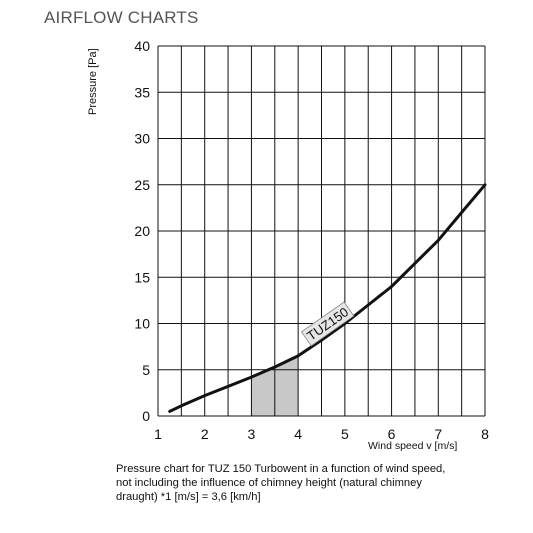 This screenshot has height=533, width=533. What do you see at coordinates (158, 434) in the screenshot?
I see `x-tick-label: 1` at bounding box center [158, 434].